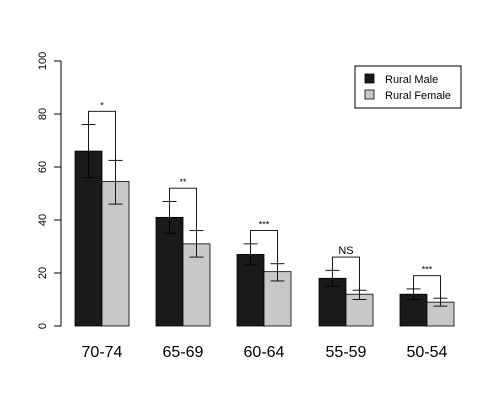 This screenshot has height=400, width=500. What do you see at coordinates (427, 352) in the screenshot?
I see `x-category-label: 50-54` at bounding box center [427, 352].